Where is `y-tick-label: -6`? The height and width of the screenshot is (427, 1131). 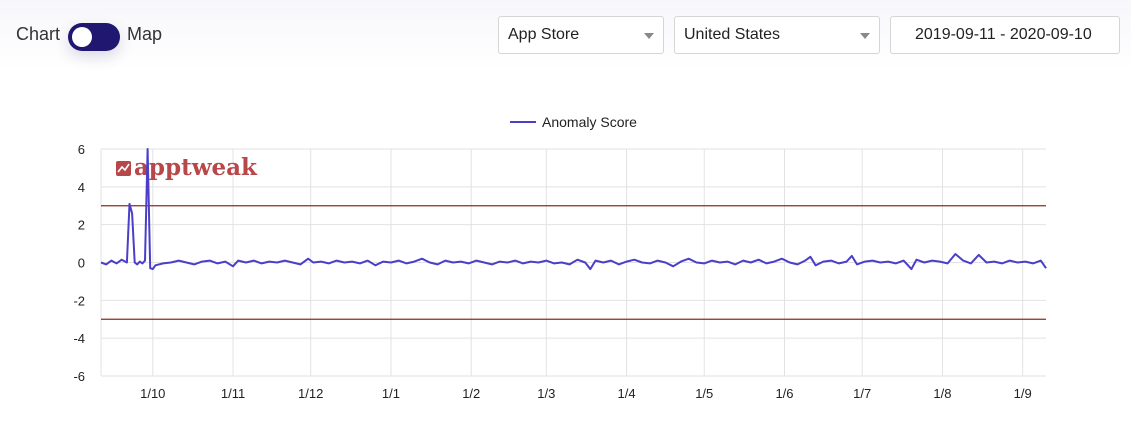
y-tick-label: -6 is located at coordinates (79, 376).